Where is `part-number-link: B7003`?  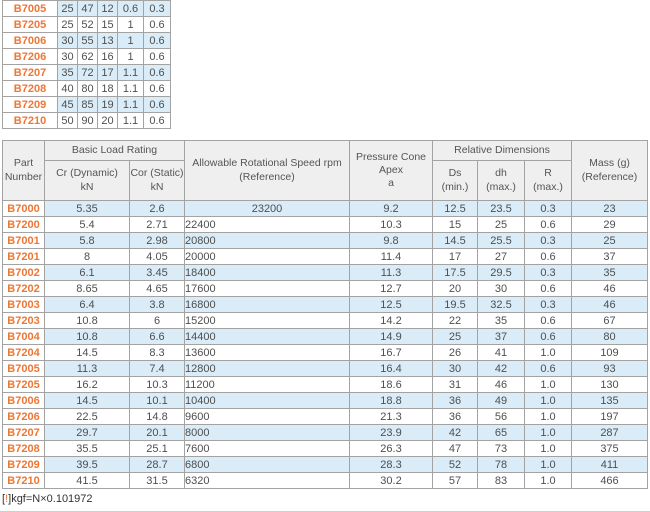
part-number-link: B7003 is located at coordinates (23, 304).